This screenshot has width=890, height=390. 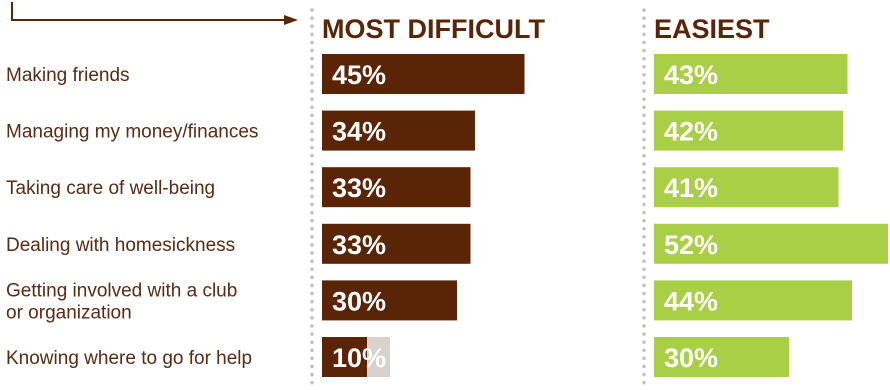 What do you see at coordinates (148, 11) in the screenshot?
I see `arrow-line` at bounding box center [148, 11].